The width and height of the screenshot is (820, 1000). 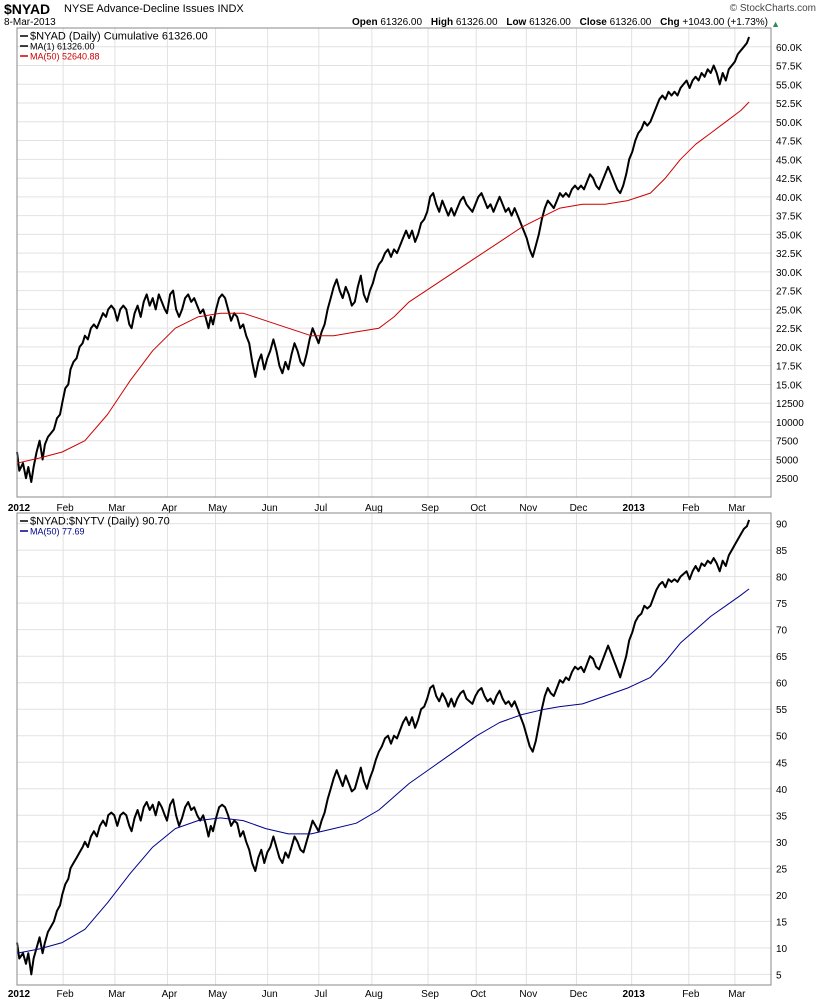 What do you see at coordinates (789, 217) in the screenshot?
I see `y-tick-label: 37.5K` at bounding box center [789, 217].